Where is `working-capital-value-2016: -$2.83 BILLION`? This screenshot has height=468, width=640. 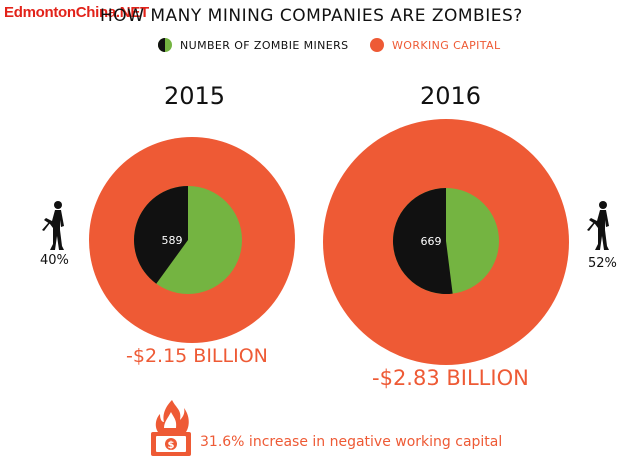
working-capital-value-2016: -$2.83 BILLION is located at coordinates (450, 378).